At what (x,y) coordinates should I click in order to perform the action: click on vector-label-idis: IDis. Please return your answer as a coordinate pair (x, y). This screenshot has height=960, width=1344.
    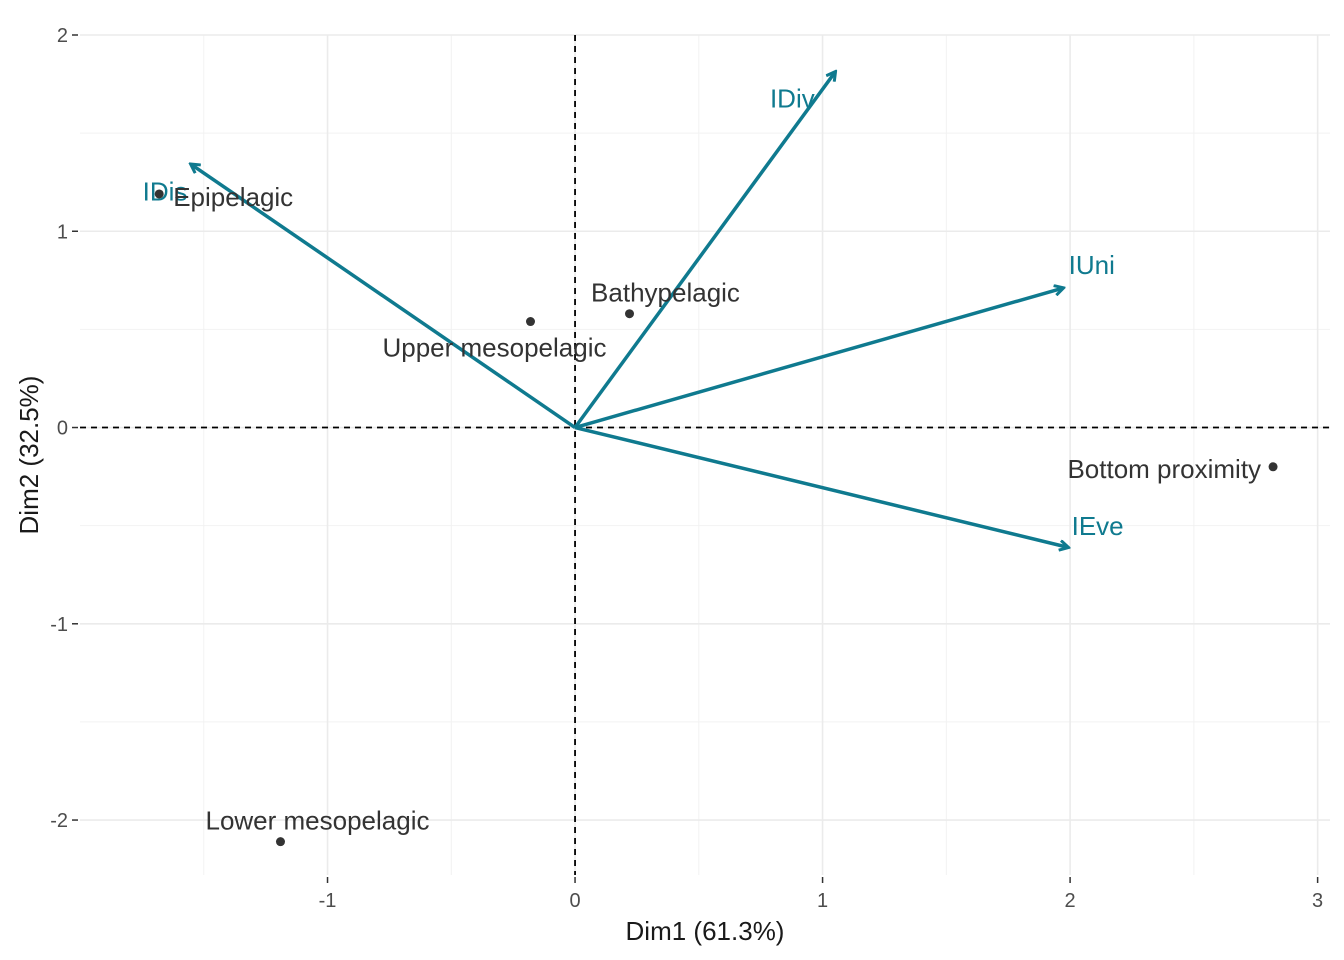
    Looking at the image, I should click on (165, 192).